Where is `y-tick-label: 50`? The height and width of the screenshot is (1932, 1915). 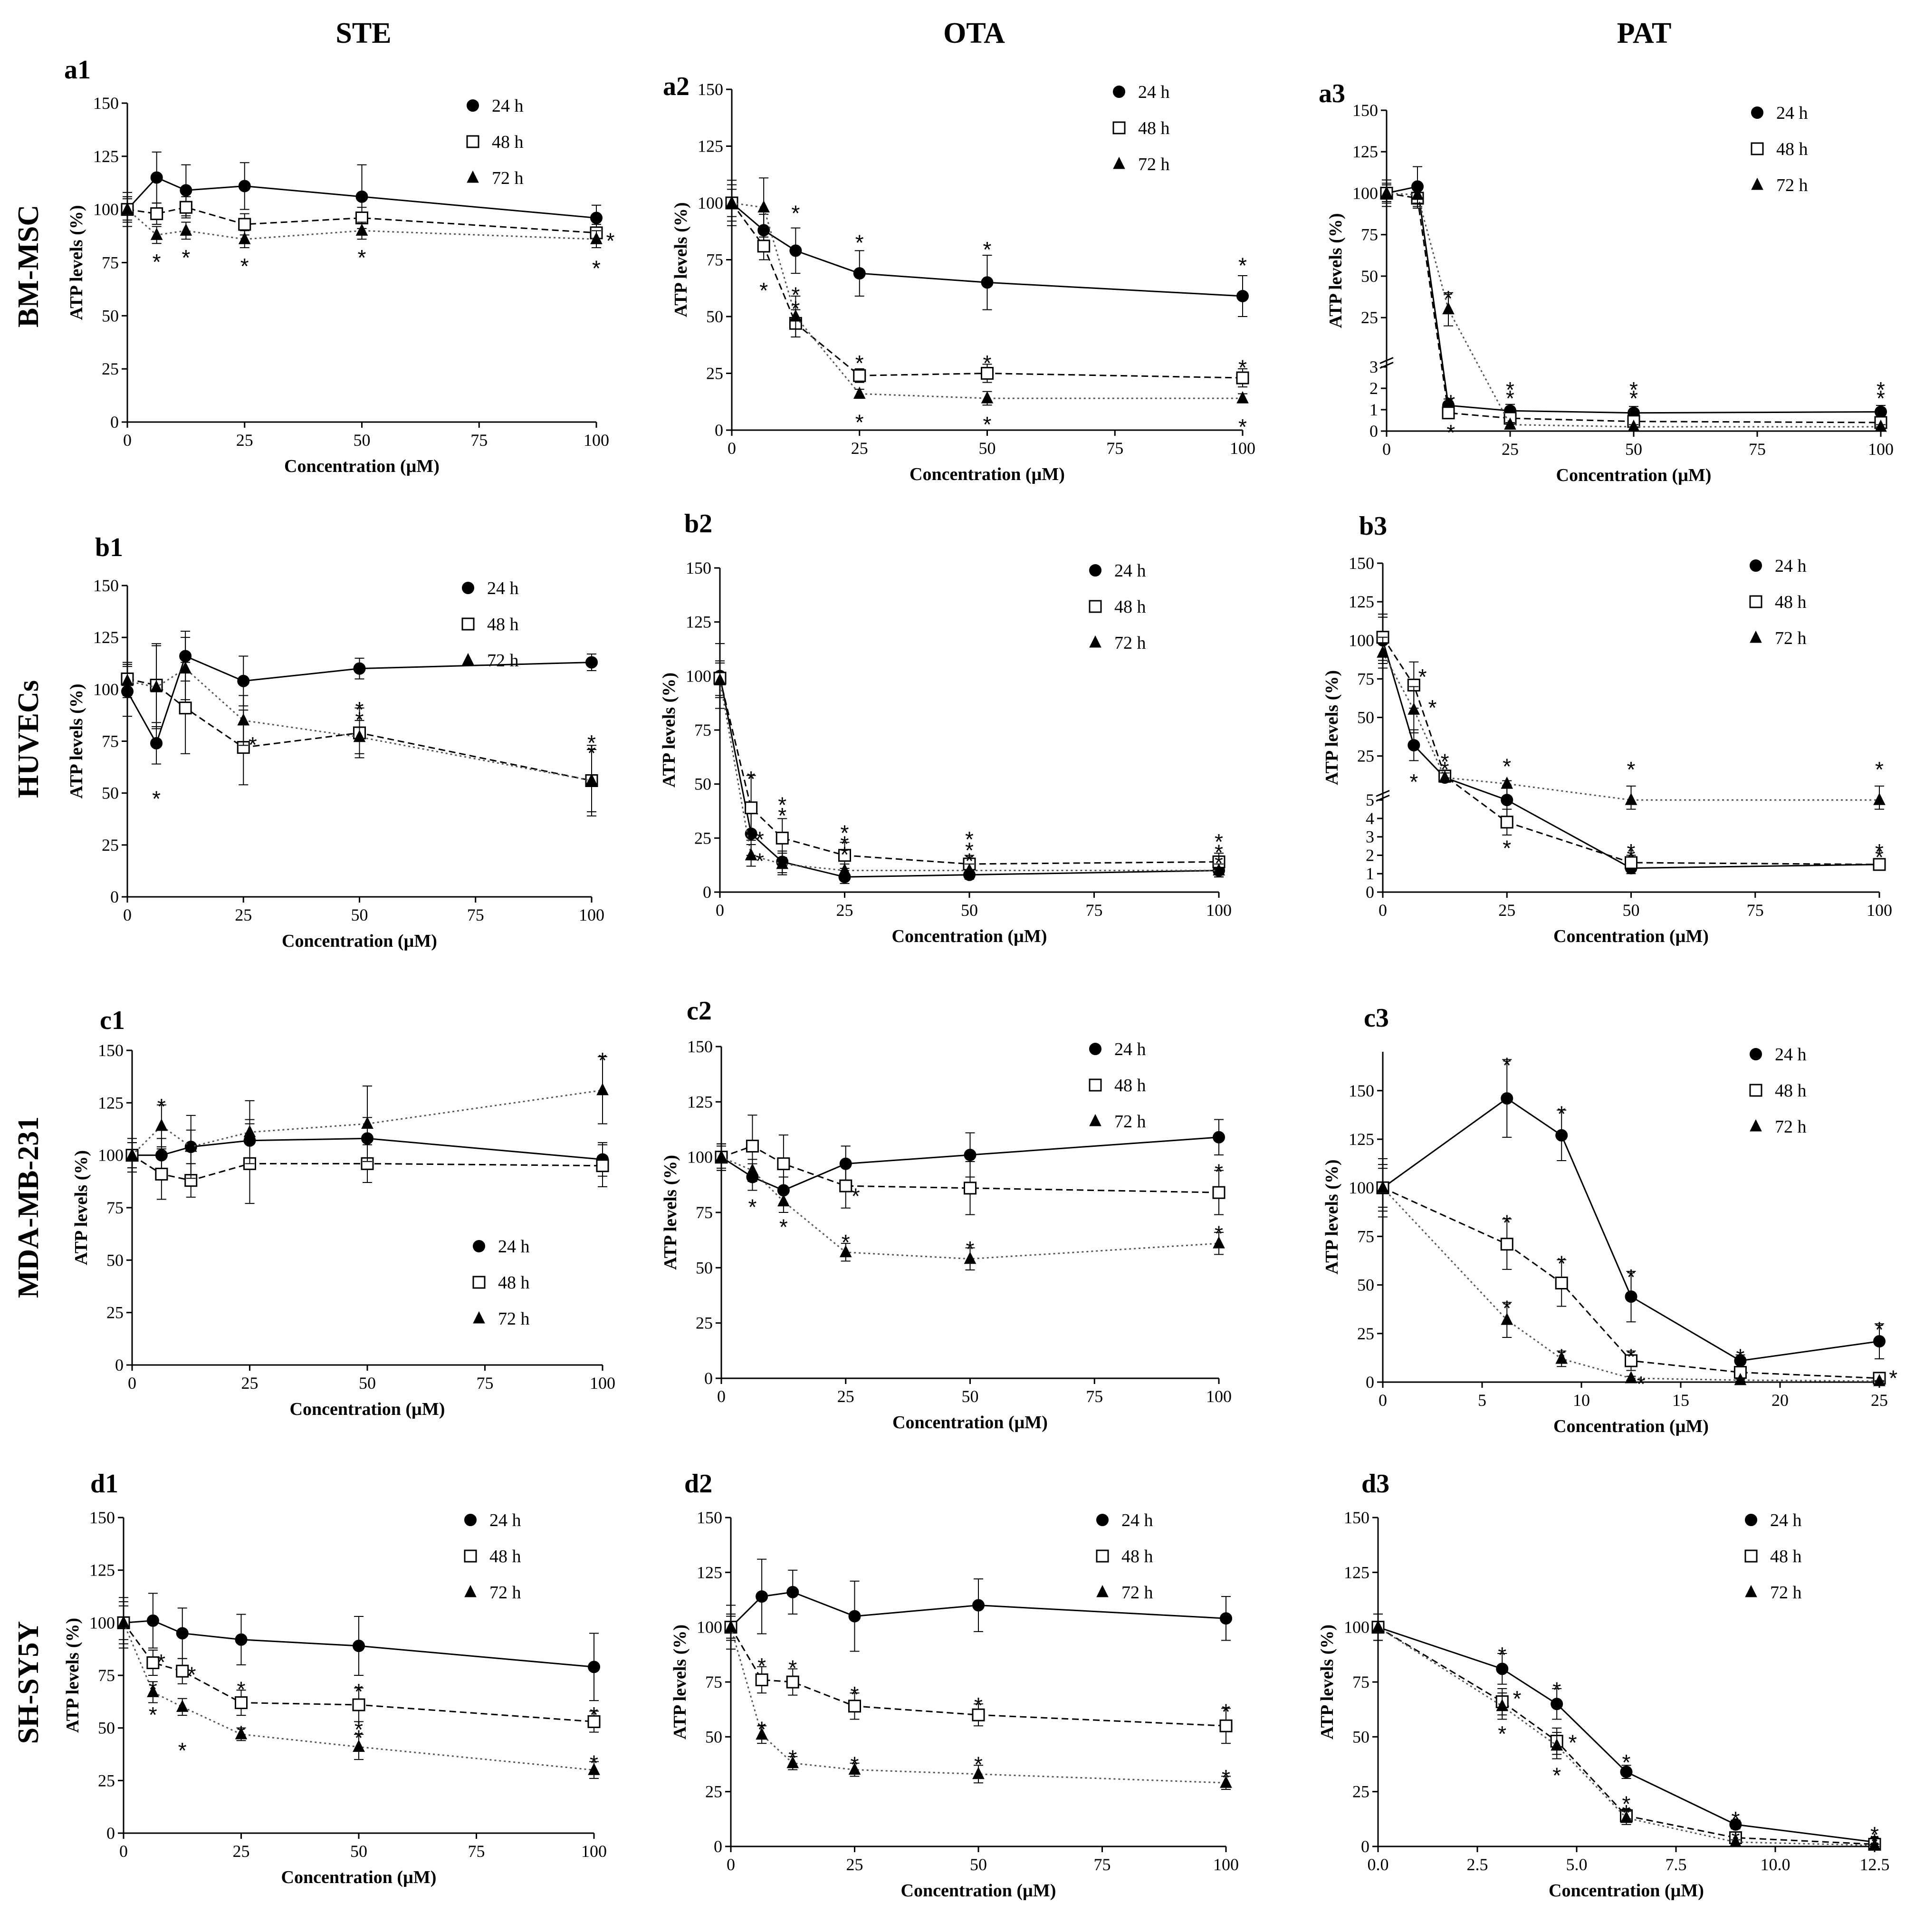 y-tick-label: 50 is located at coordinates (115, 1259).